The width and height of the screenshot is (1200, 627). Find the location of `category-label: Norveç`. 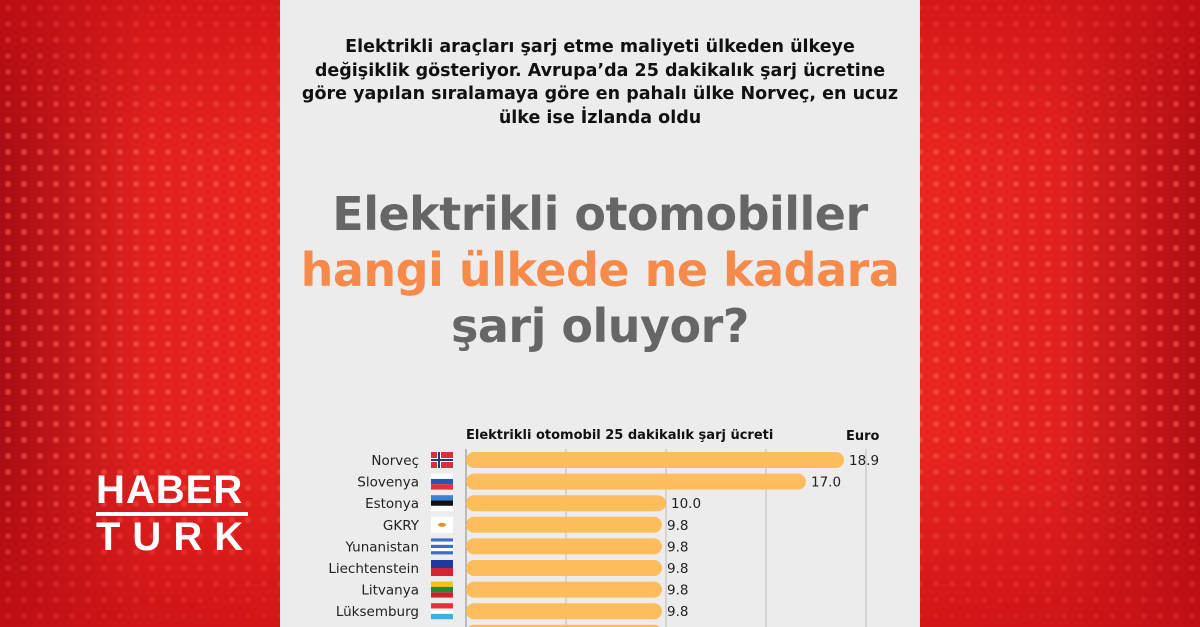

category-label: Norveç is located at coordinates (395, 461).